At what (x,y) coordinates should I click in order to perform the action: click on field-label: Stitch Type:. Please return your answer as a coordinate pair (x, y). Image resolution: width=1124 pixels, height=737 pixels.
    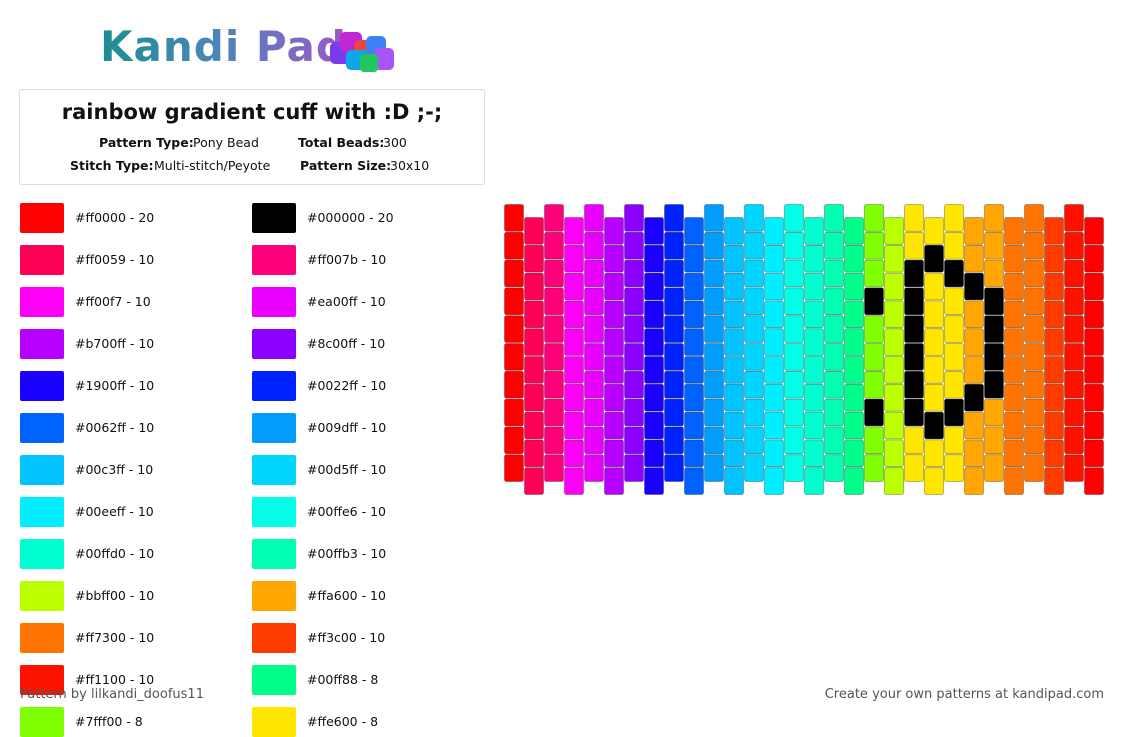
    Looking at the image, I should click on (112, 165).